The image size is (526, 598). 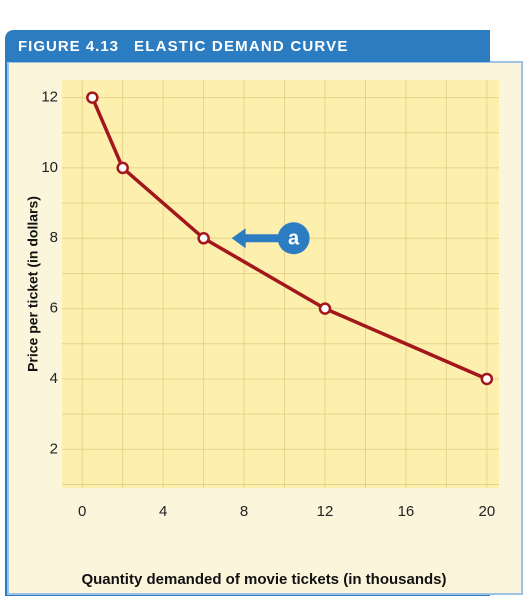 What do you see at coordinates (325, 511) in the screenshot?
I see `x-tick-label: 12` at bounding box center [325, 511].